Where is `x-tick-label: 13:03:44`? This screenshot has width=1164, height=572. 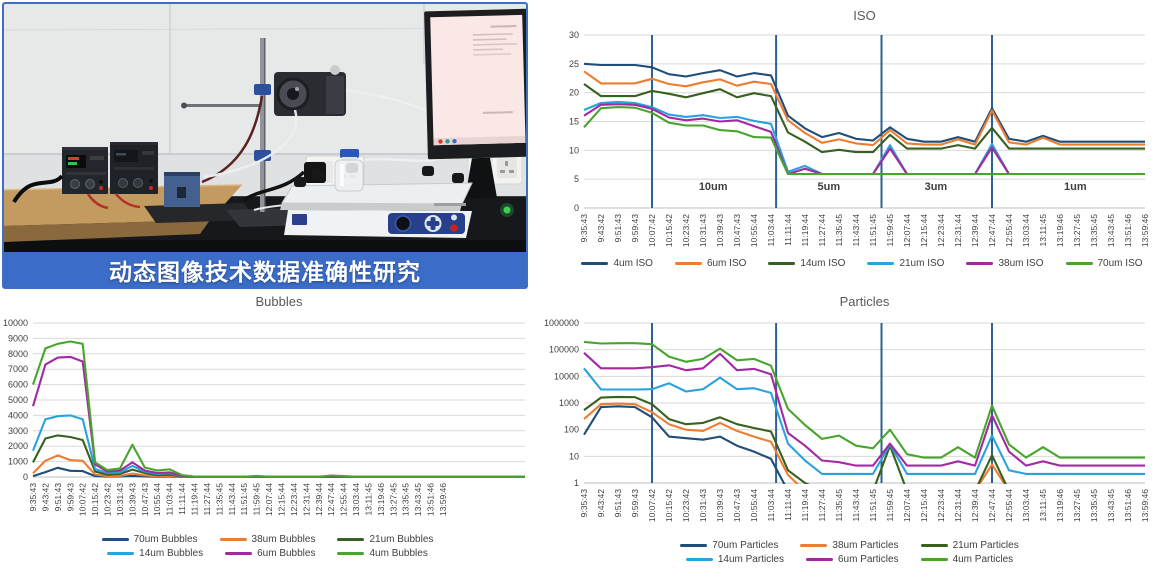 x-tick-label: 13:03:44 is located at coordinates (356, 499).